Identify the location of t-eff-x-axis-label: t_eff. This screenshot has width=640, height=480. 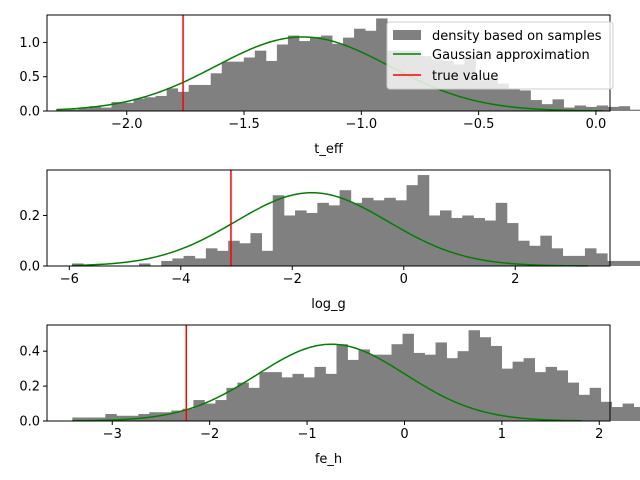
(329, 149).